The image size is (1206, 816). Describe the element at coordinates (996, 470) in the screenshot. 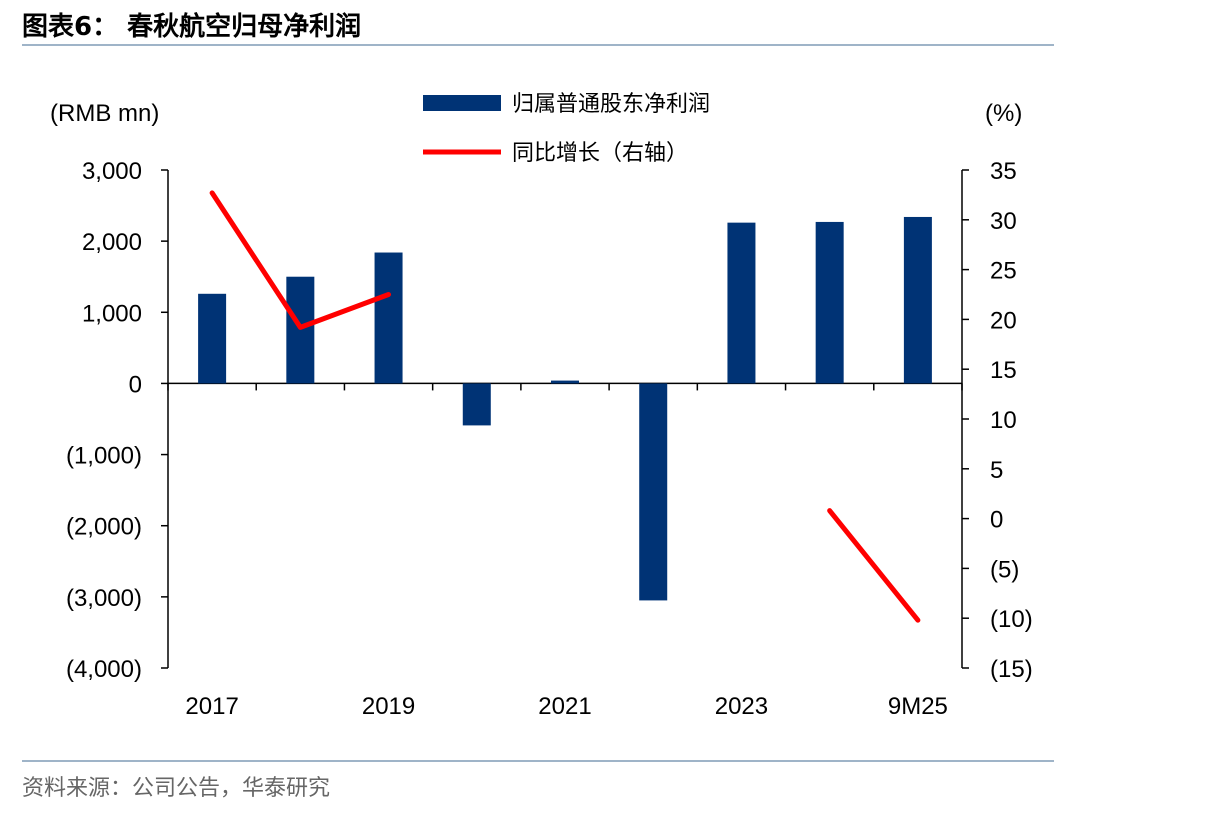

I see `right-axis-tick-label: 5` at that location.